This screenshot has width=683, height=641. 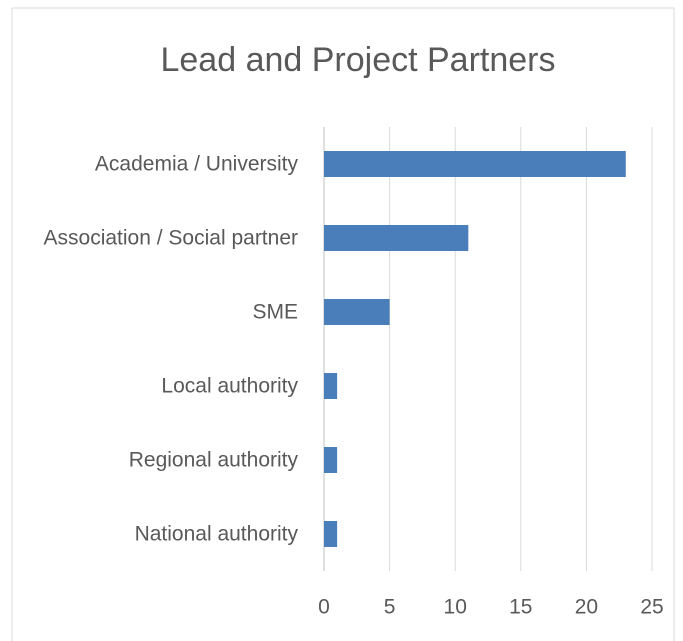 What do you see at coordinates (170, 238) in the screenshot?
I see `y-tick-label: Association / Social partner` at bounding box center [170, 238].